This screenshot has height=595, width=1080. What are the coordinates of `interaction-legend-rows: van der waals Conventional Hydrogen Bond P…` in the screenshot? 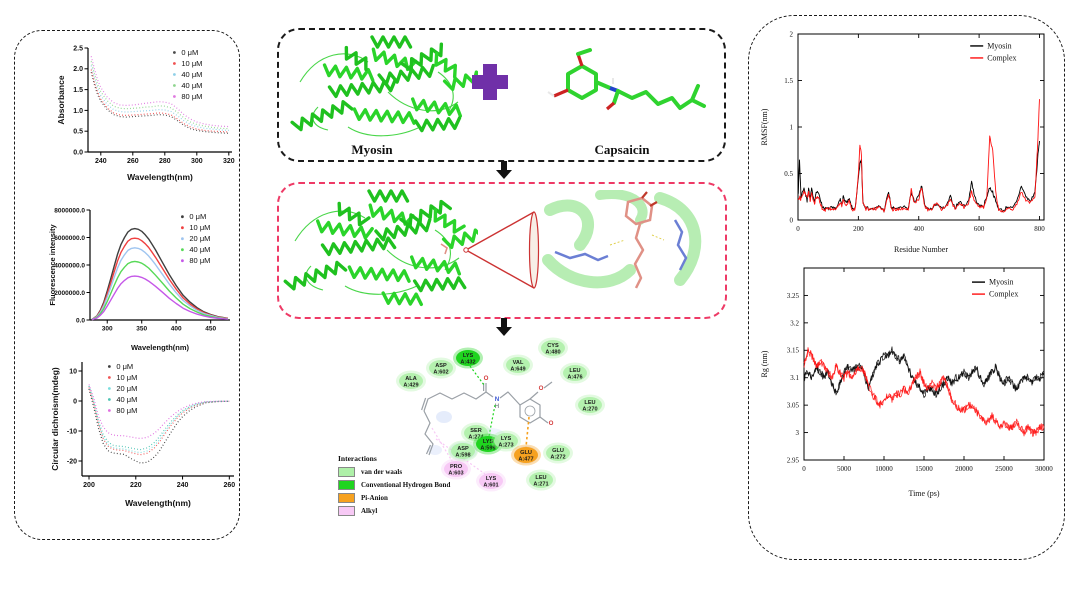 It's located at (423, 491).